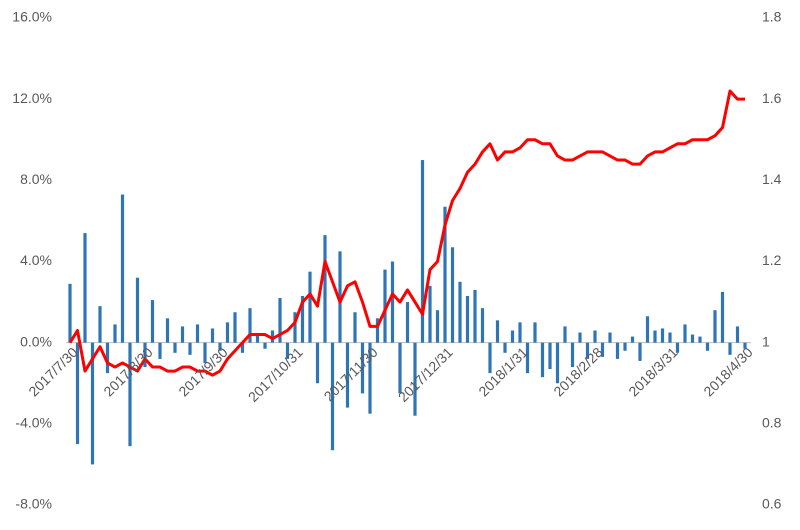 The image size is (800, 530). Describe the element at coordinates (32, 98) in the screenshot. I see `y-tick-label: 12.0%` at that location.